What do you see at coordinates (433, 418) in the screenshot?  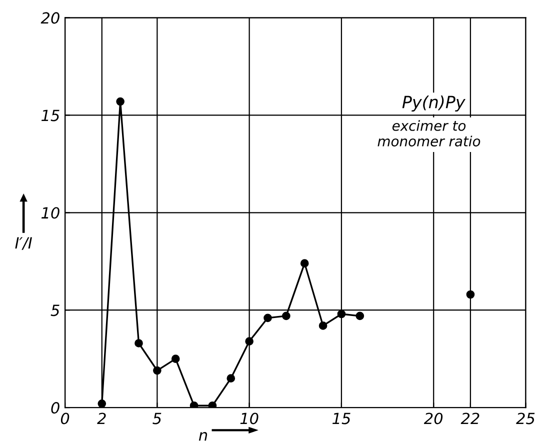 I see `x-tick-label: 20` at bounding box center [433, 418].